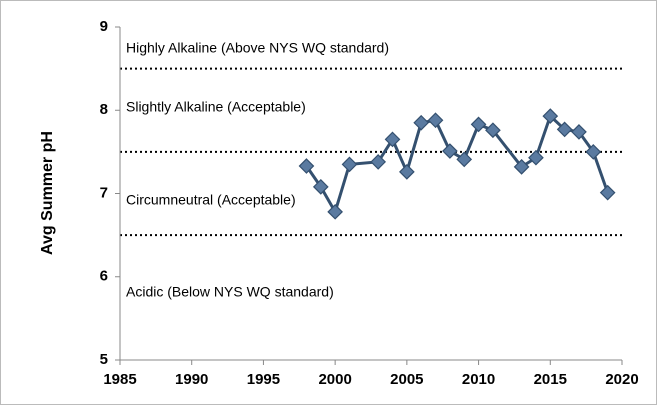  What do you see at coordinates (216, 107) in the screenshot?
I see `annotation: Slightly Alkaline (Acceptable)` at bounding box center [216, 107].